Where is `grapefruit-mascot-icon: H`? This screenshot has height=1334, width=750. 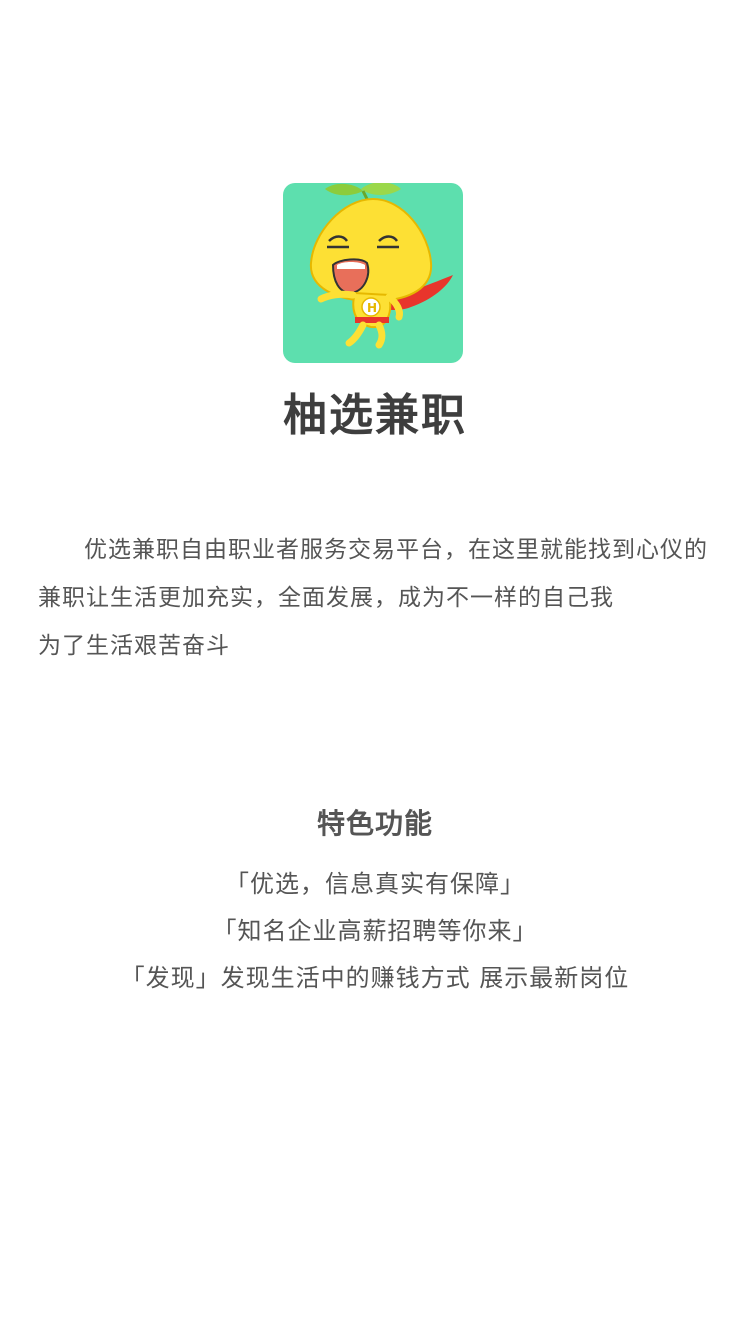 grapefruit-mascot-icon: H is located at coordinates (381, 266).